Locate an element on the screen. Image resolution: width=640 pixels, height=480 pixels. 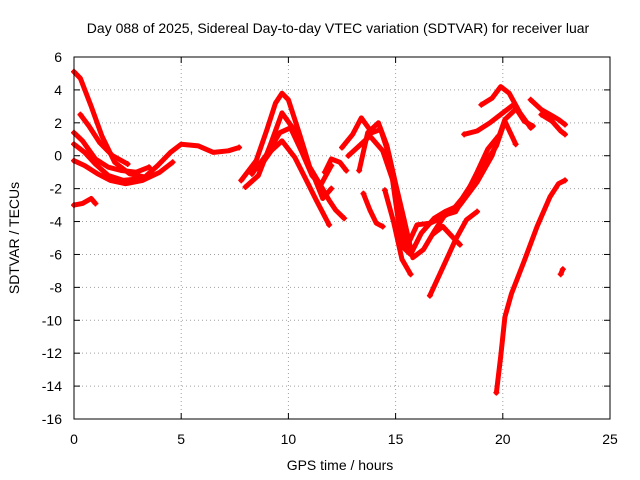
x-tick-label: 20 is located at coordinates (503, 439).